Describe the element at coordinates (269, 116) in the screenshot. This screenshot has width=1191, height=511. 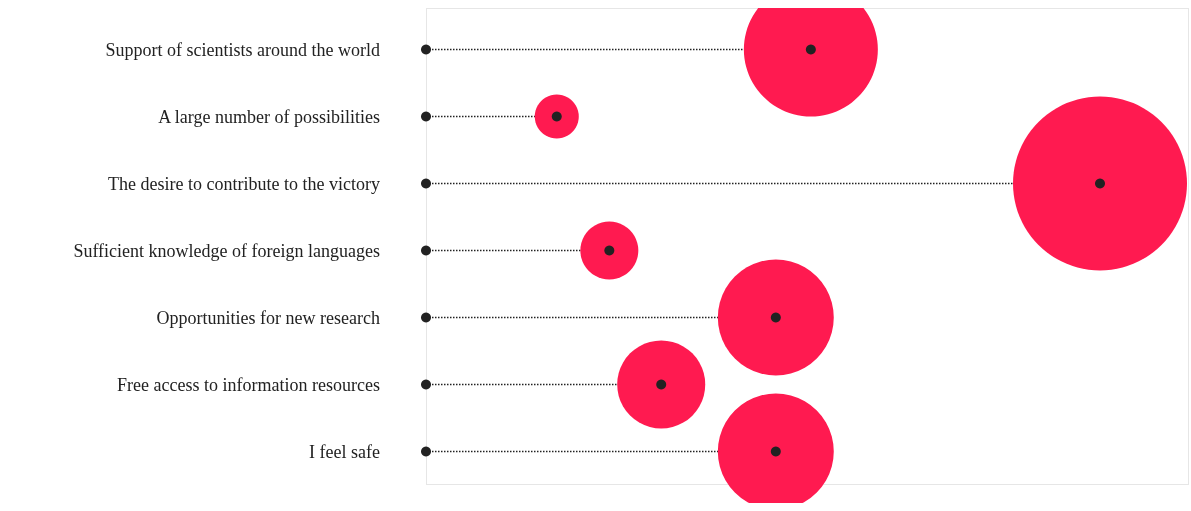
I see `y-tick-label: A large number of possibilities` at that location.